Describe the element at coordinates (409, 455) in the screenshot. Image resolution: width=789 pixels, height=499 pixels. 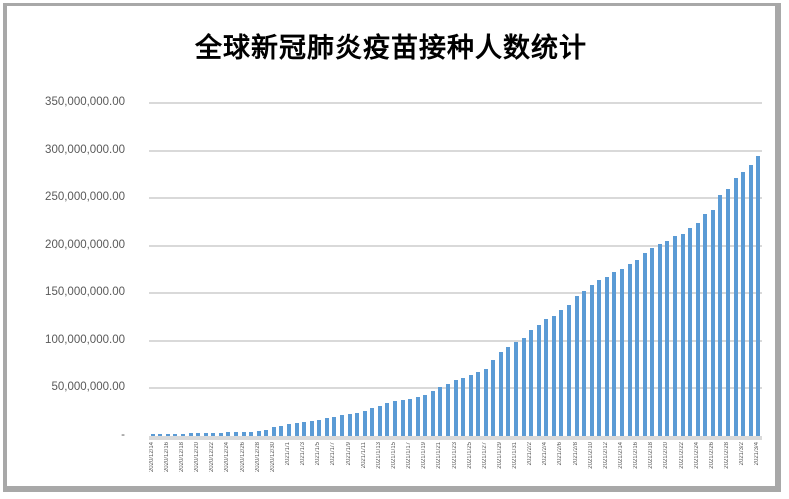
I see `x-tick-label: 2021/1/17` at that location.